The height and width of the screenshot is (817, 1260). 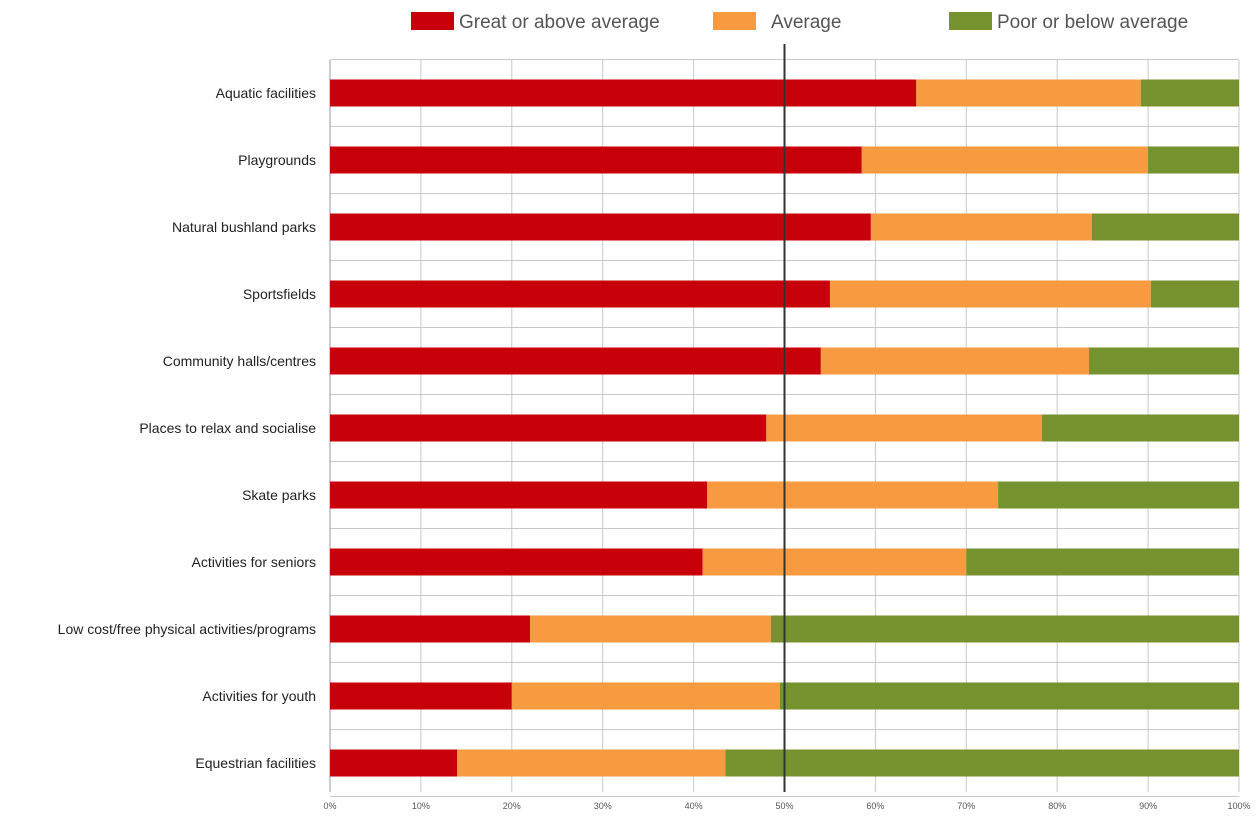 I want to click on category-label: Aquatic facilities, so click(x=266, y=93).